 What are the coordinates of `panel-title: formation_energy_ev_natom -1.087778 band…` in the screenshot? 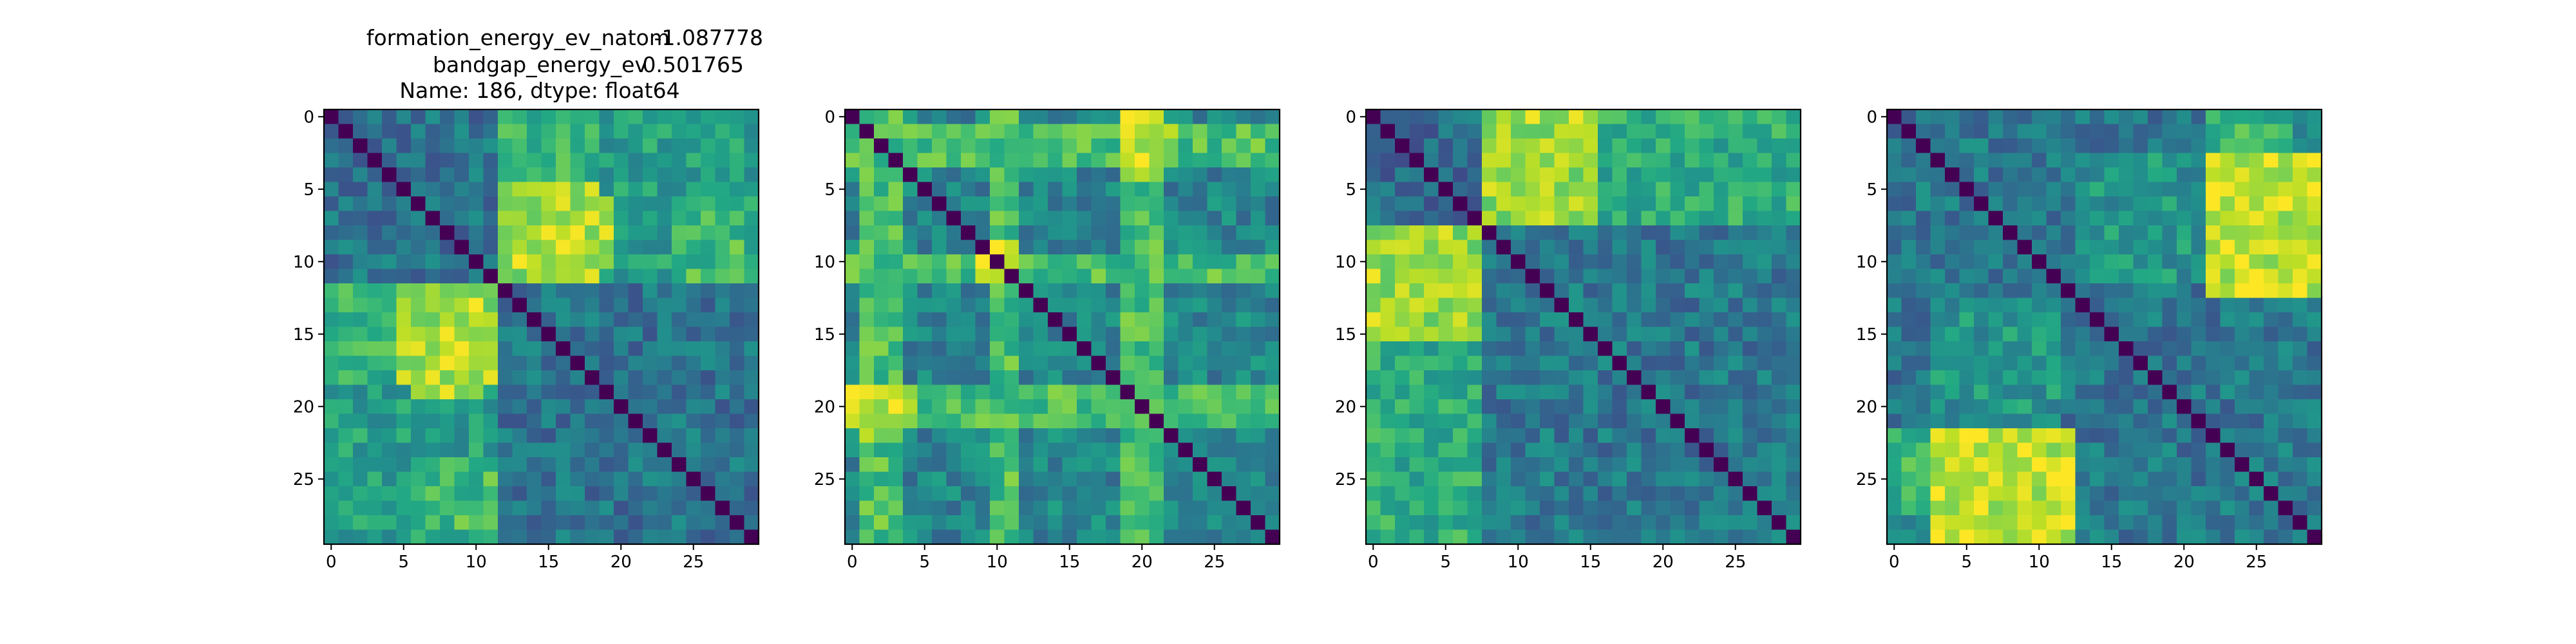 It's located at (564, 64).